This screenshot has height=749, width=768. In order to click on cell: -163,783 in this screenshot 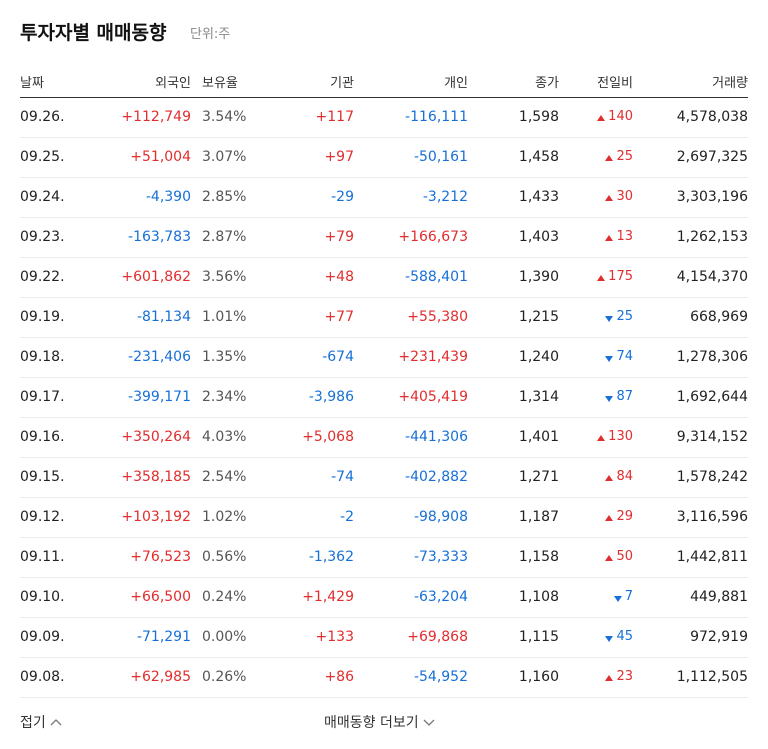, I will do `click(159, 237)`.